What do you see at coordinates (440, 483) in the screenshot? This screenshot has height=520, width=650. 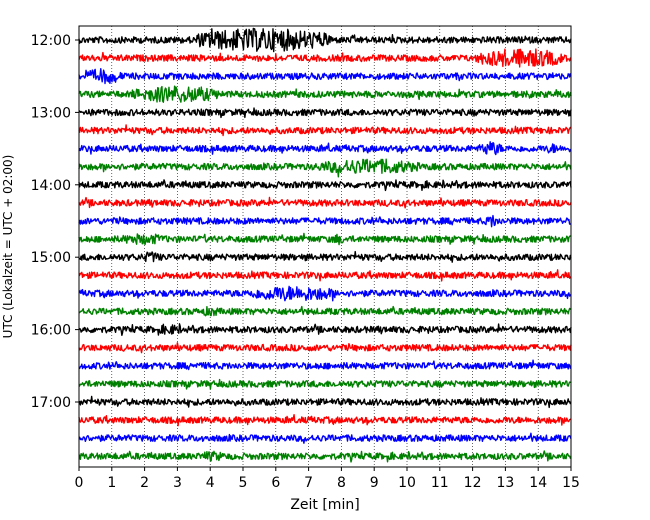 I see `x-tick-label: 11` at bounding box center [440, 483].